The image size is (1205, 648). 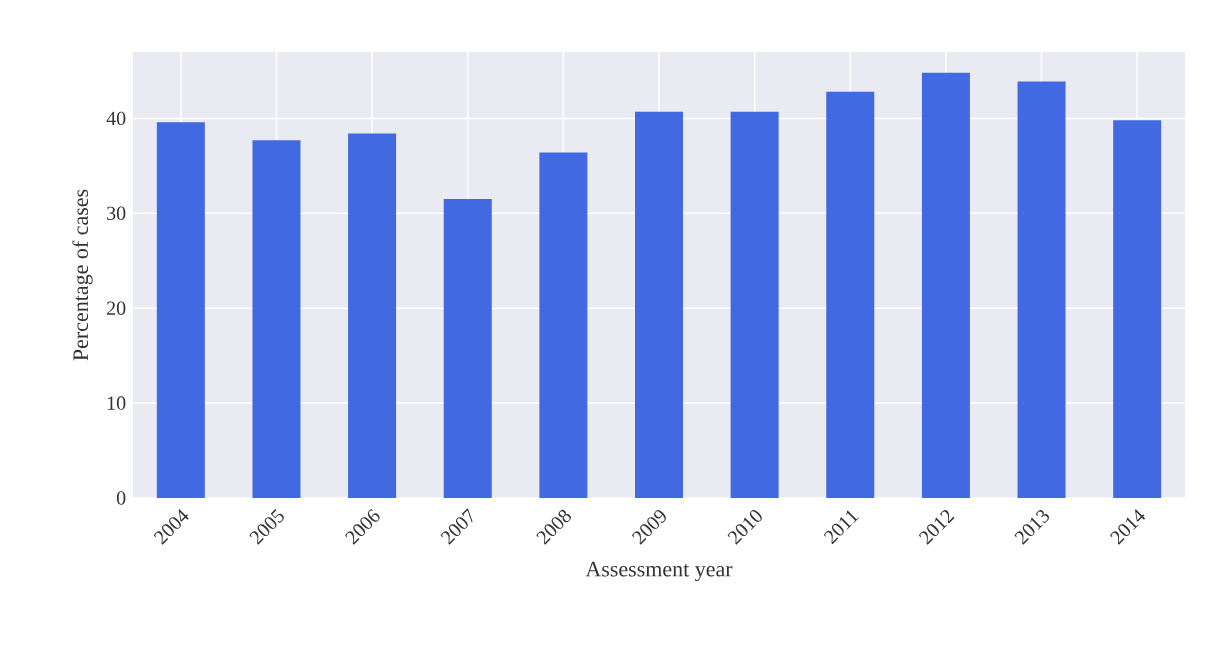 I want to click on y-tick-label: 0, so click(x=121, y=498).